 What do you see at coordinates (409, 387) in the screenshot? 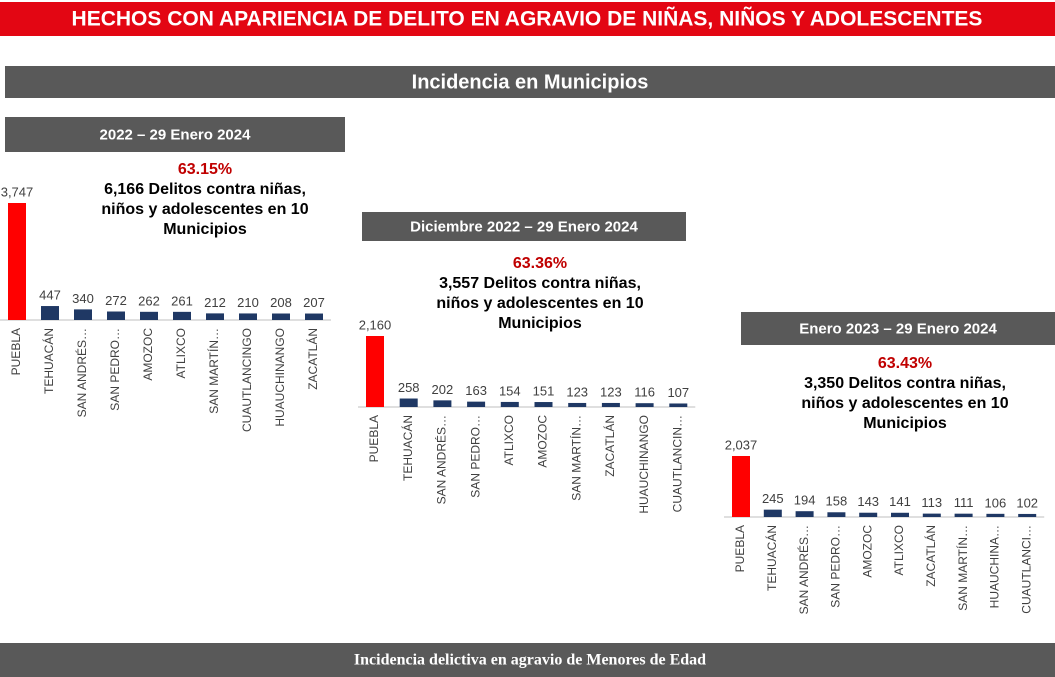
I see `value-label: 258` at bounding box center [409, 387].